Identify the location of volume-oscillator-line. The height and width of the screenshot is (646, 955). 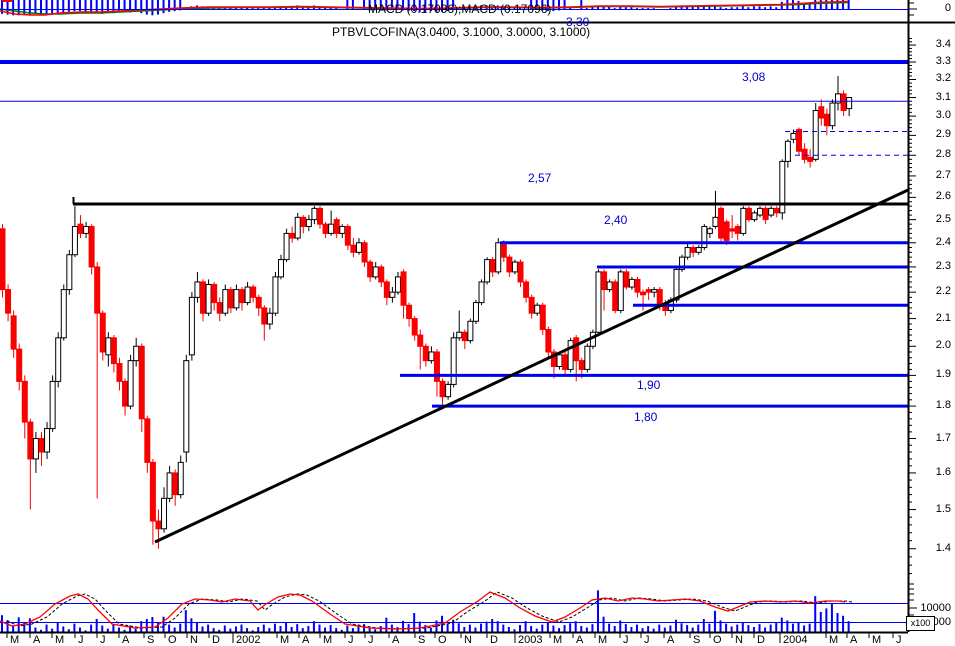
(423, 610).